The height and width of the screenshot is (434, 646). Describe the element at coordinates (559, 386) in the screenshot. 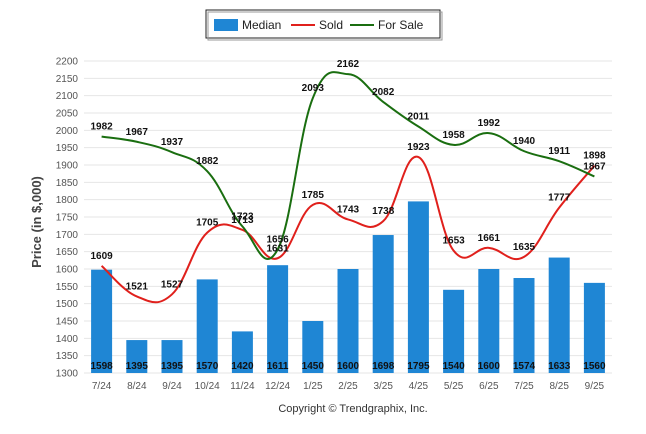

I see `x-tick-label: 8/25` at that location.